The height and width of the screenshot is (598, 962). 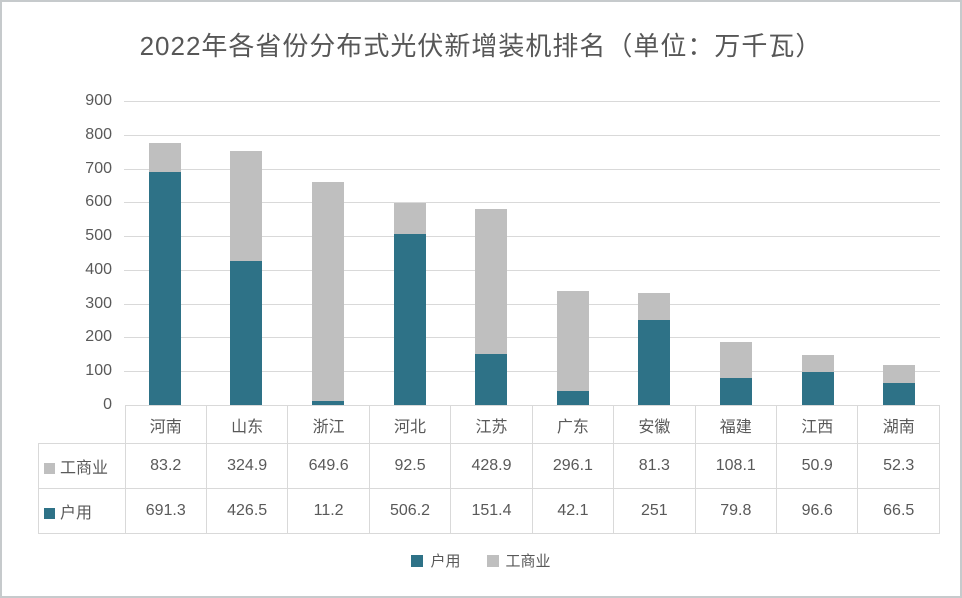 I want to click on table-category-header: 广东, so click(x=573, y=424).